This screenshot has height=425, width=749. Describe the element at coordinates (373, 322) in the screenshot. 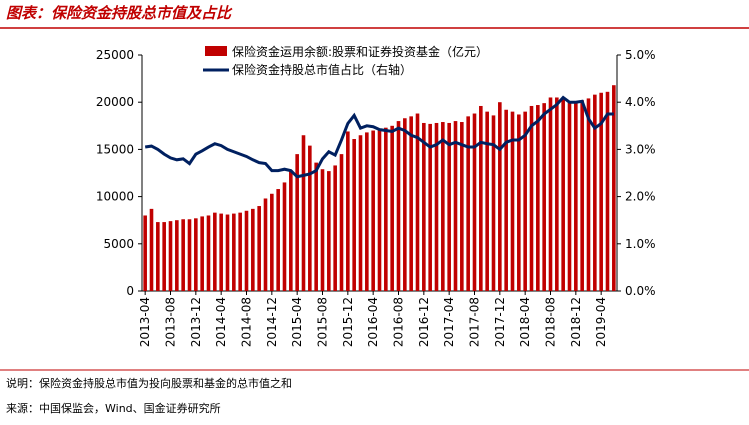

I see `x-tick-label: 2016-04` at that location.